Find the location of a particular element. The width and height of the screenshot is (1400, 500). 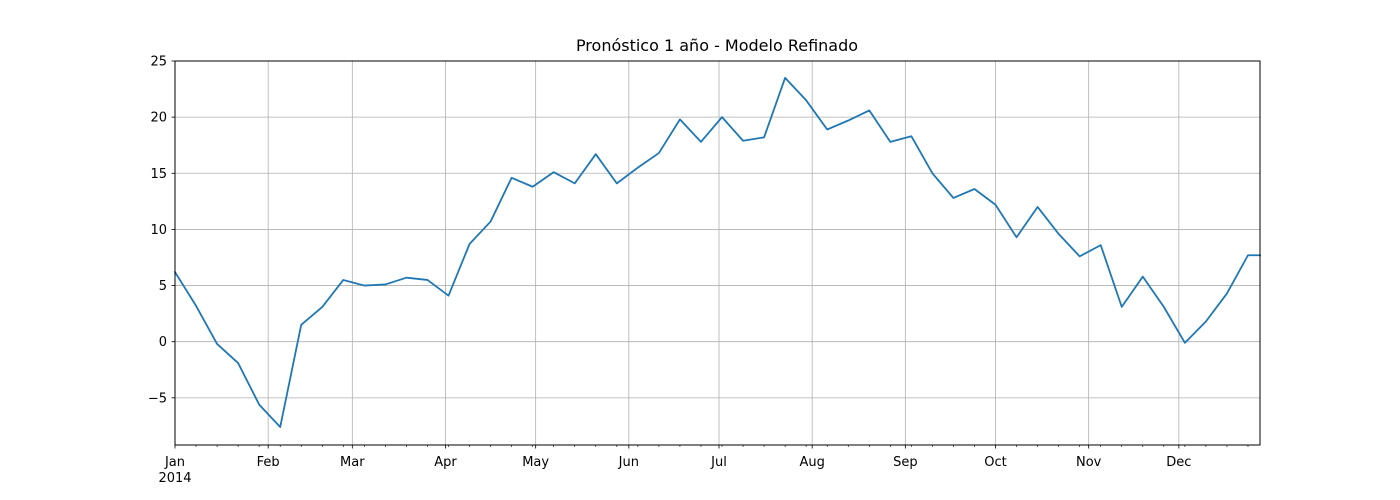

x-tick-label: May is located at coordinates (535, 462).